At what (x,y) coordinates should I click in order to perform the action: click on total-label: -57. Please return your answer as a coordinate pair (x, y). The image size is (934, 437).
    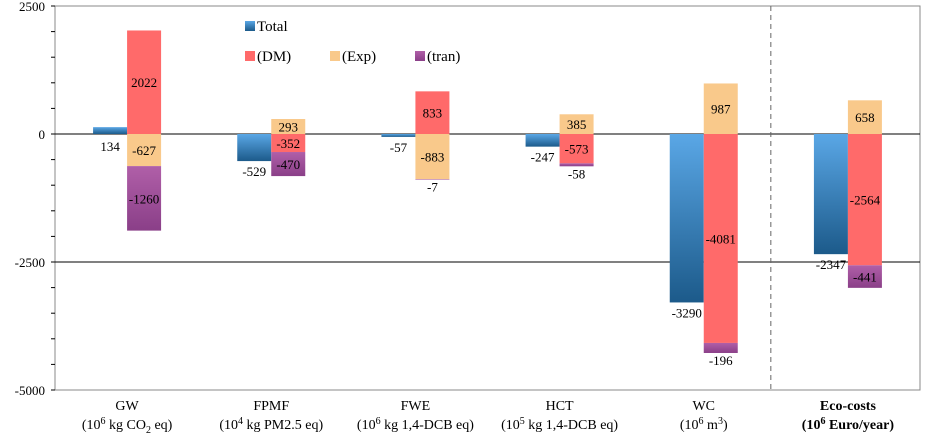
    Looking at the image, I should click on (399, 147).